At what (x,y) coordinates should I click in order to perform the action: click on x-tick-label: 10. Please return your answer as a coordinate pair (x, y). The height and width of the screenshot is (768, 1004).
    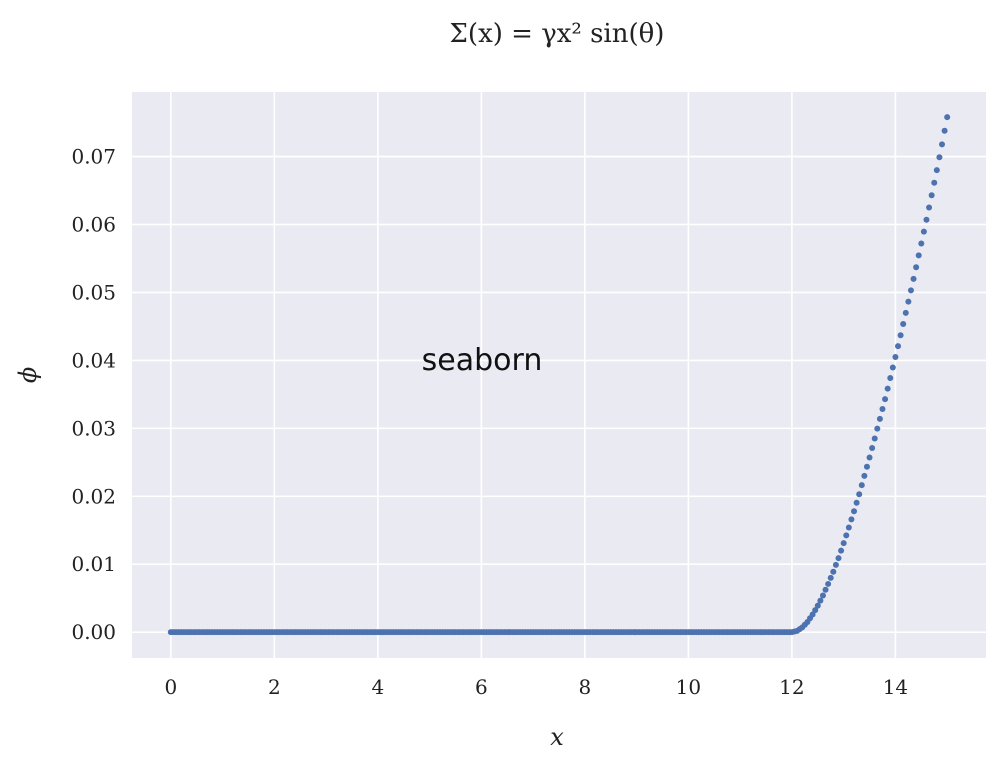
    Looking at the image, I should click on (688, 687).